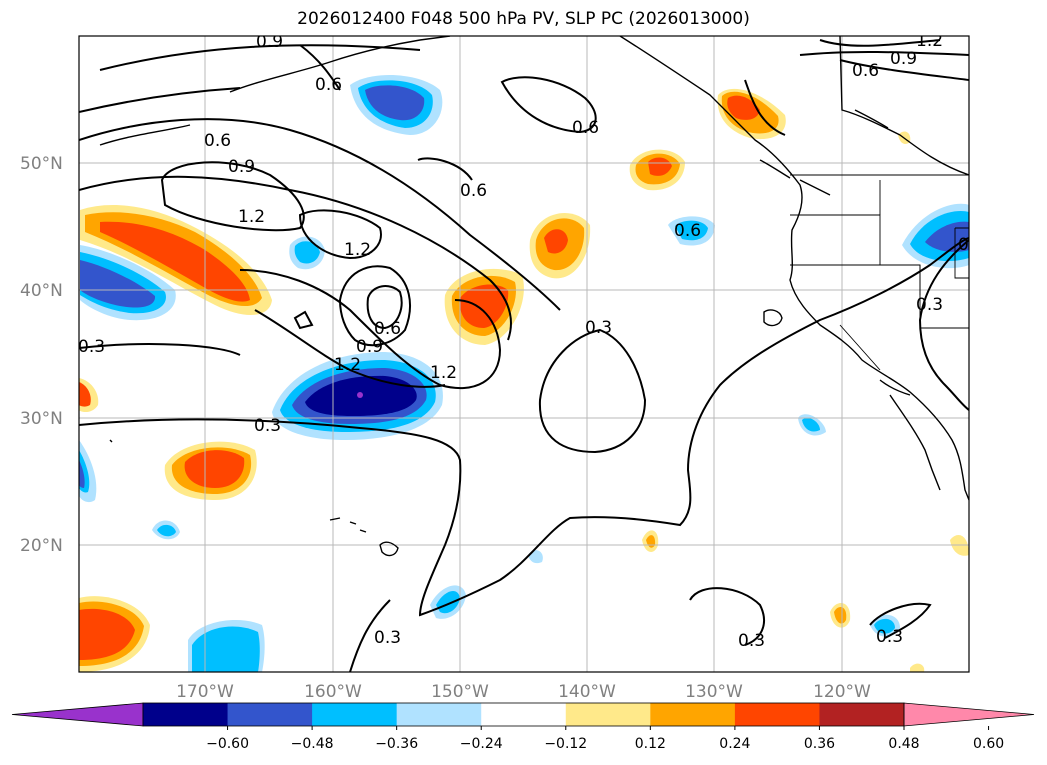 This screenshot has width=1047, height=765. What do you see at coordinates (333, 692) in the screenshot?
I see `lon-label: 160°W` at bounding box center [333, 692].